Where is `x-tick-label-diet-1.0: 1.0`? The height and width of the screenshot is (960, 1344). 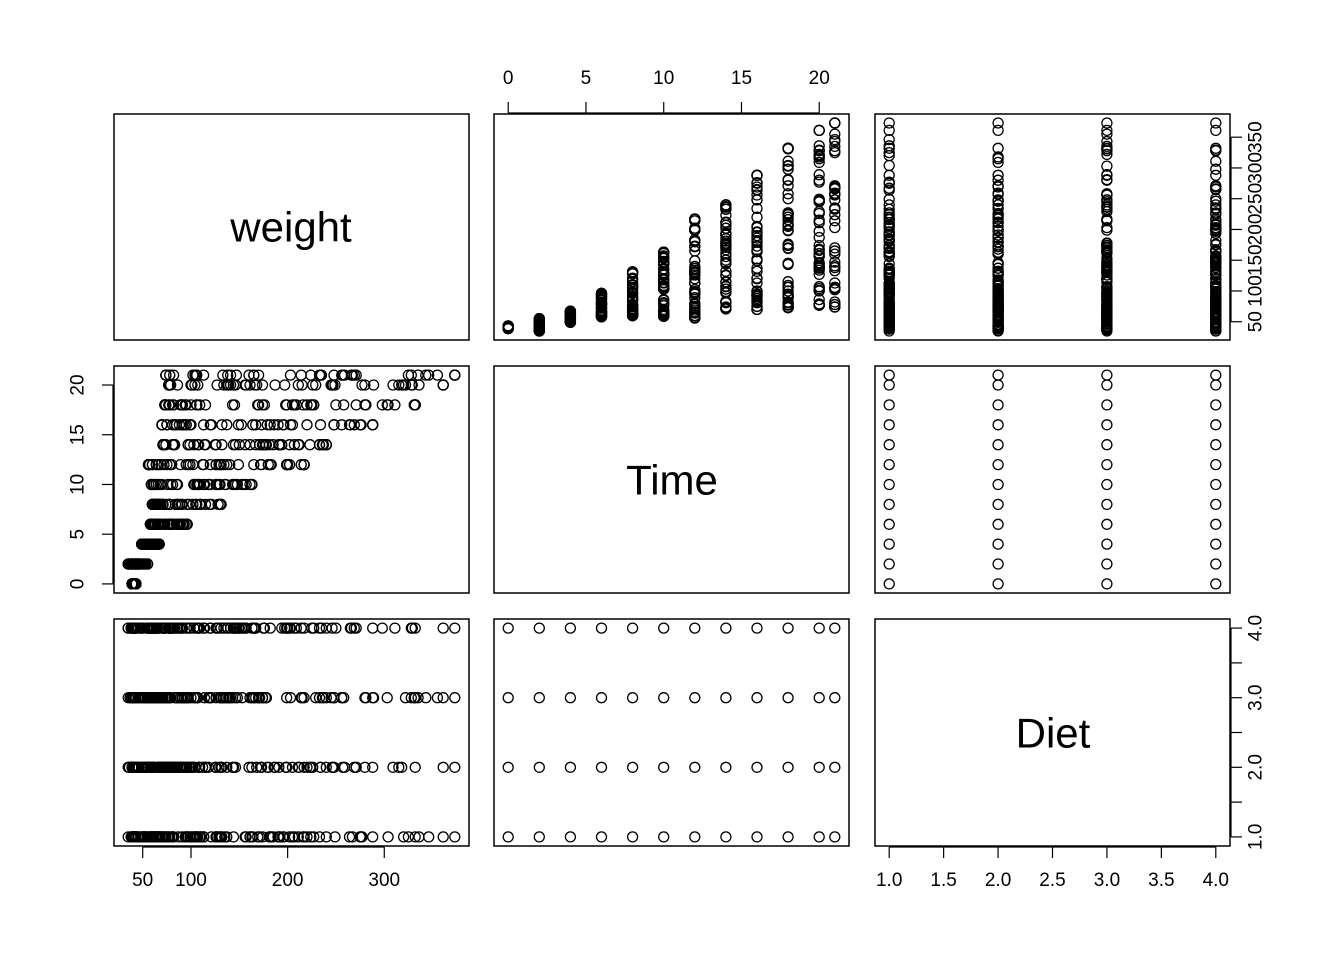
x-tick-label-diet-1.0: 1.0 is located at coordinates (889, 880).